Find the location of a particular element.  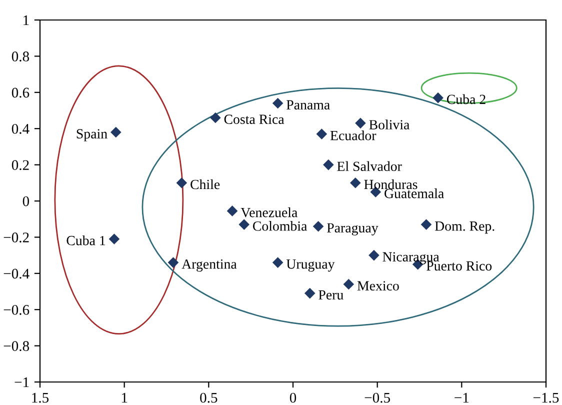

x-tick-label: 0.5 is located at coordinates (209, 397).